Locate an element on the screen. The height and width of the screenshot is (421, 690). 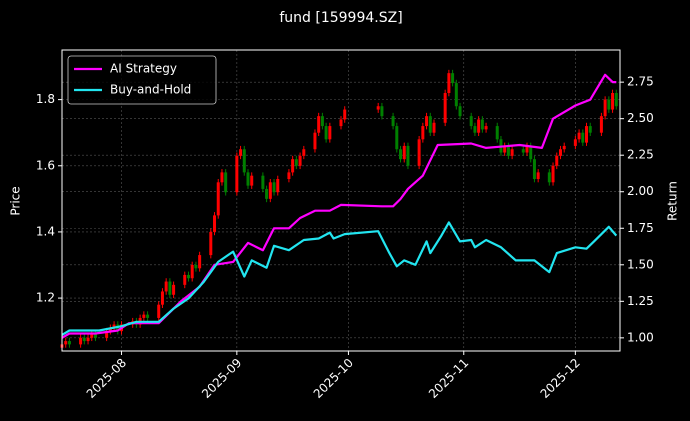
y2-tick-label: 2.50 is located at coordinates (640, 118).